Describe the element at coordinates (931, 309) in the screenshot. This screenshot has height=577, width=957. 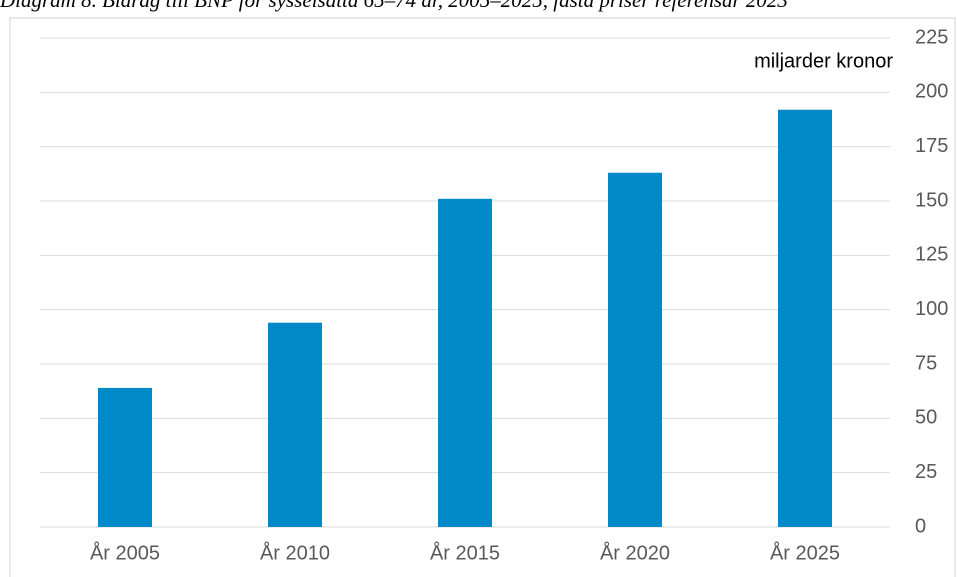
I see `y-tick-label: 100` at that location.